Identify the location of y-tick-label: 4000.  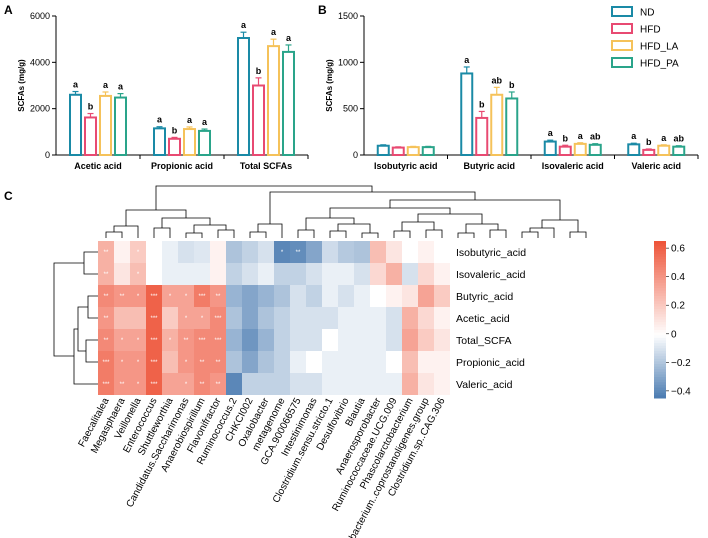
(40, 62).